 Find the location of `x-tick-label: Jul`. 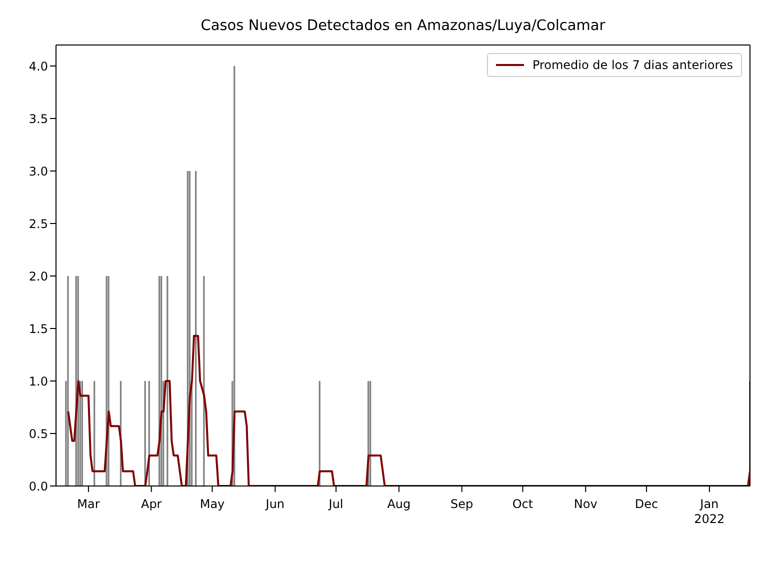

x-tick-label: Jul is located at coordinates (336, 504).